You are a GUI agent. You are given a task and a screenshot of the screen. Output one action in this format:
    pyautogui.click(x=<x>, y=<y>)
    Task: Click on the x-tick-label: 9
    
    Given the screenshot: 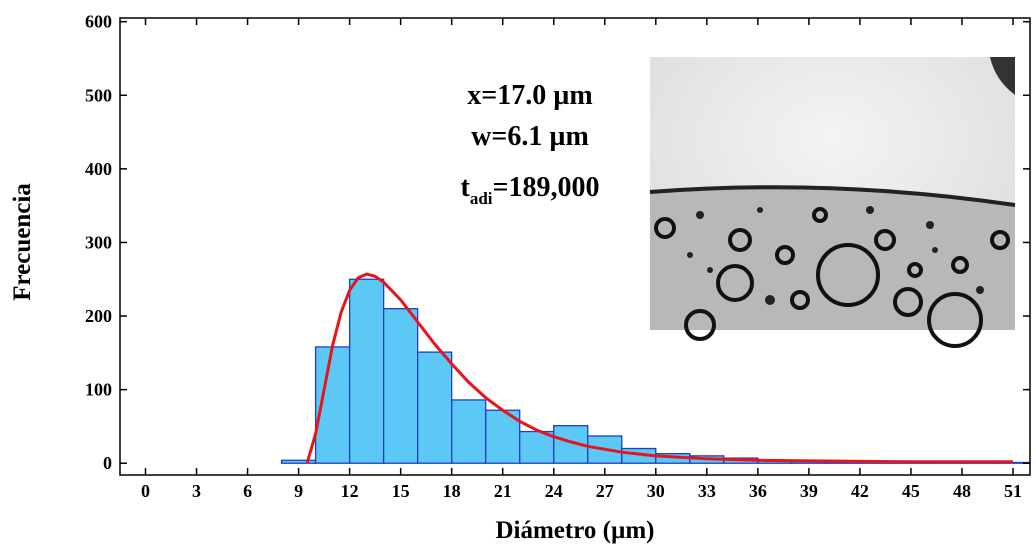 What is the action you would take?
    pyautogui.click(x=298, y=491)
    